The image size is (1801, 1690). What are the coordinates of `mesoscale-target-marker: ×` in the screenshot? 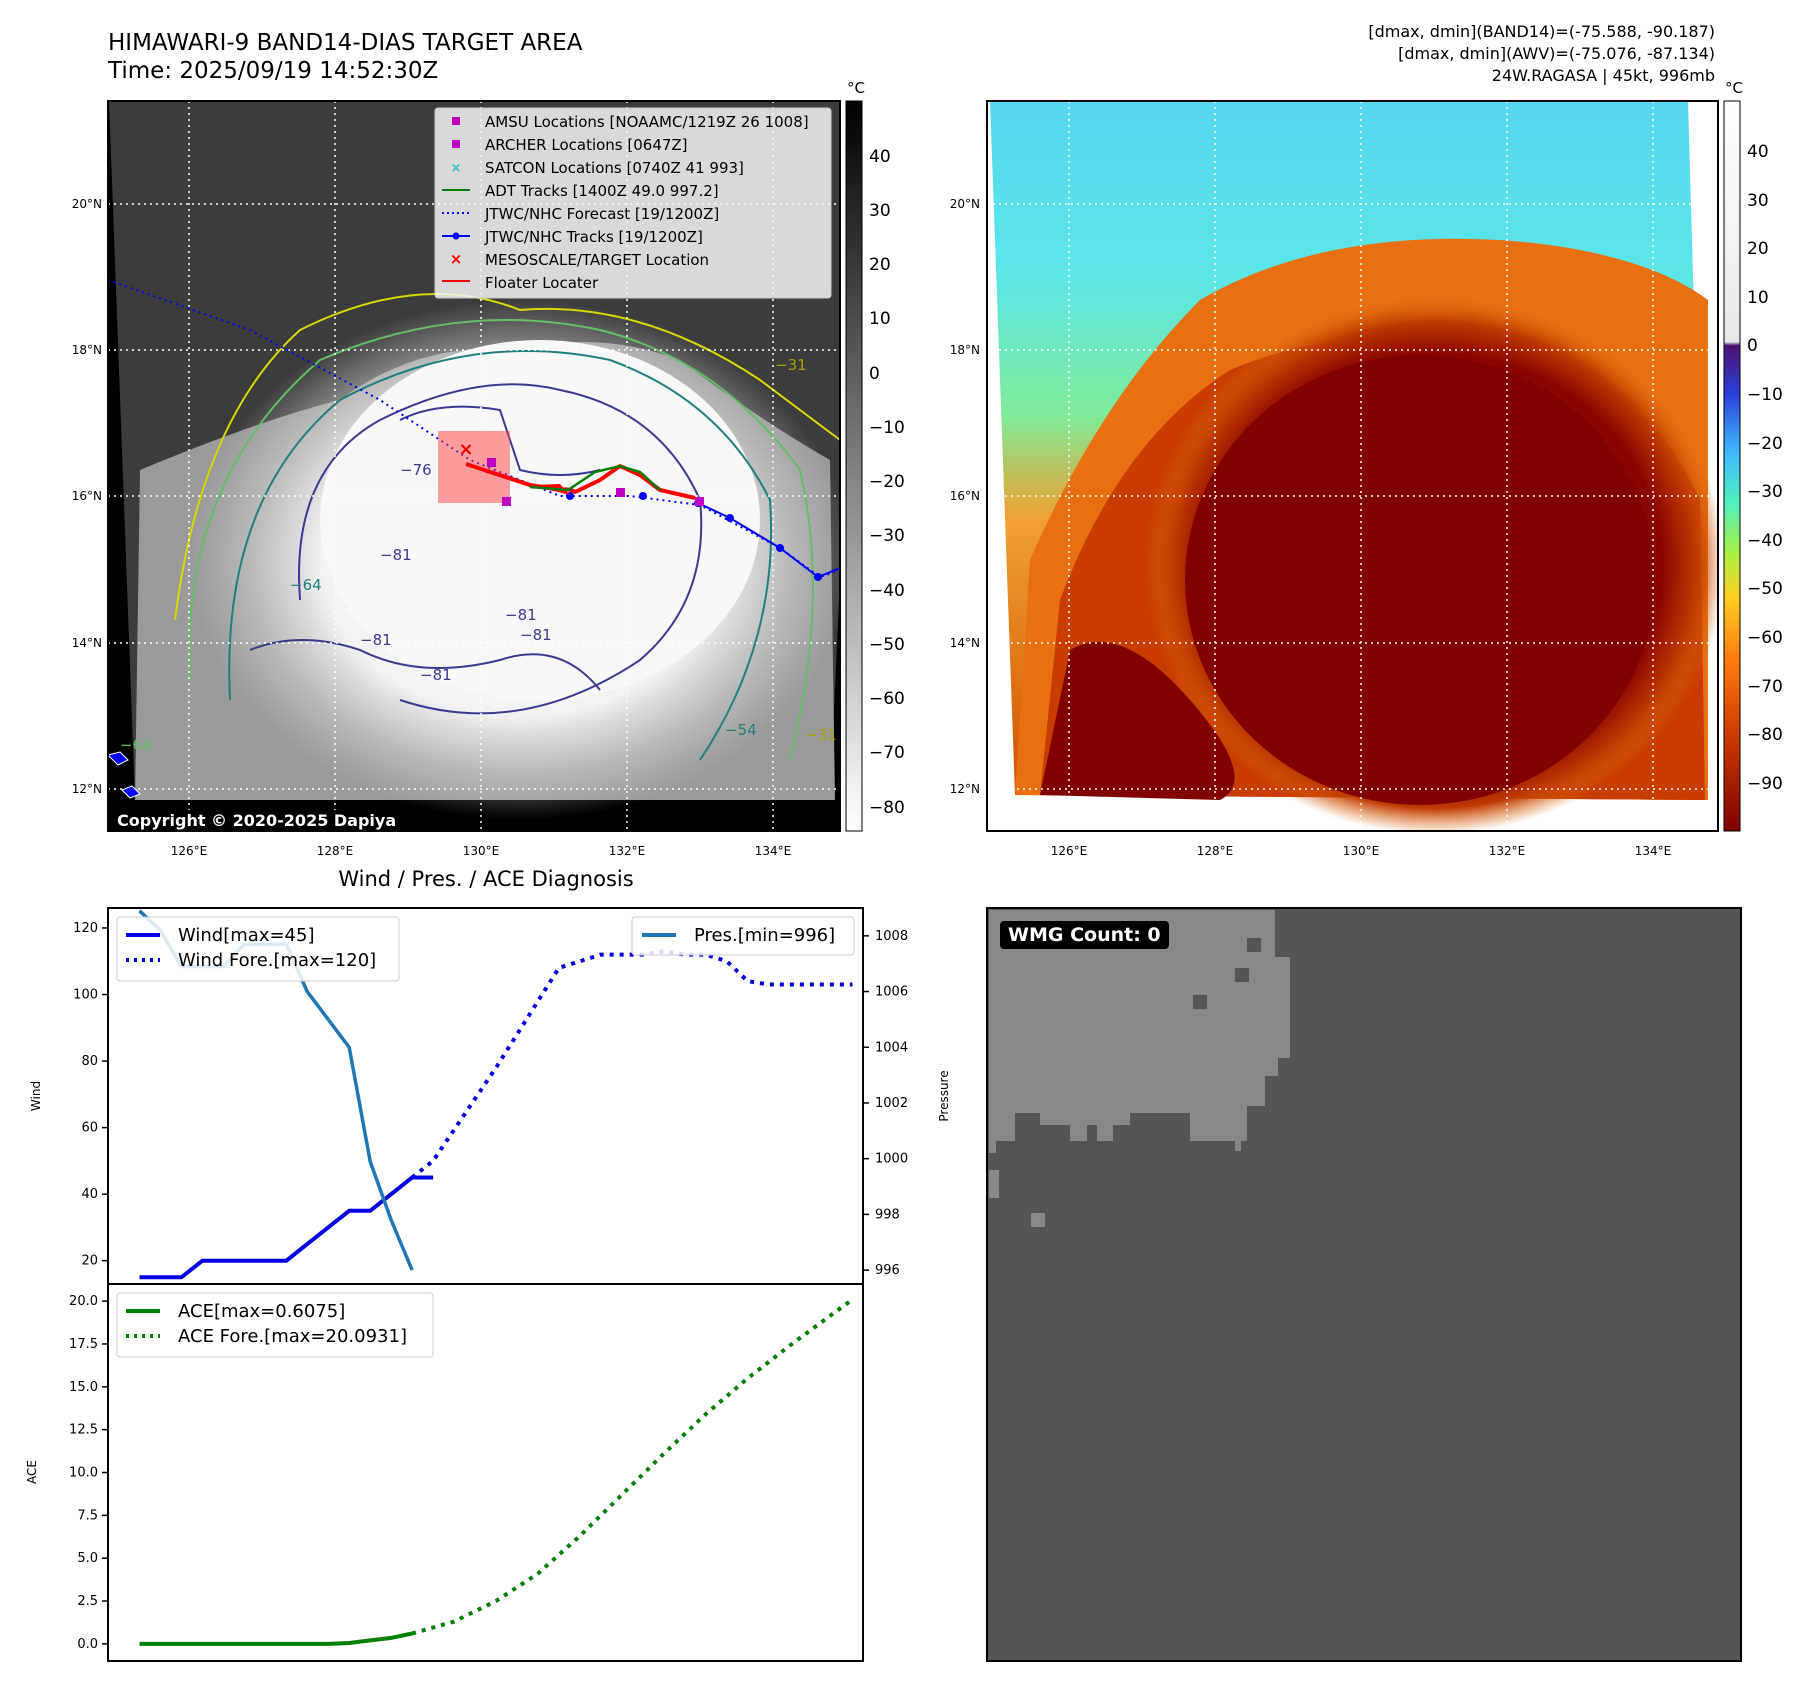 It's located at (465, 449).